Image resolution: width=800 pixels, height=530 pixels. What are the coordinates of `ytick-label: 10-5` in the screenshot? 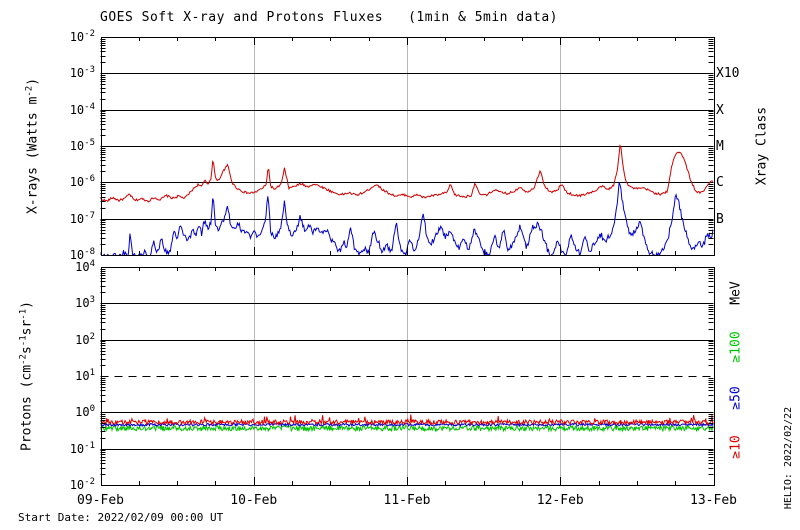 It's located at (82, 145).